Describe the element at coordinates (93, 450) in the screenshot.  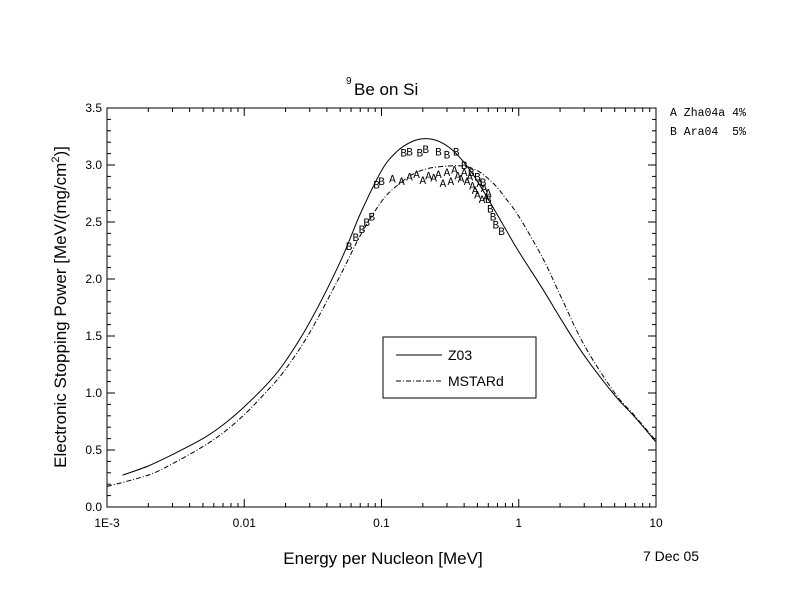
I see `y-tick-label: 0.5` at that location.